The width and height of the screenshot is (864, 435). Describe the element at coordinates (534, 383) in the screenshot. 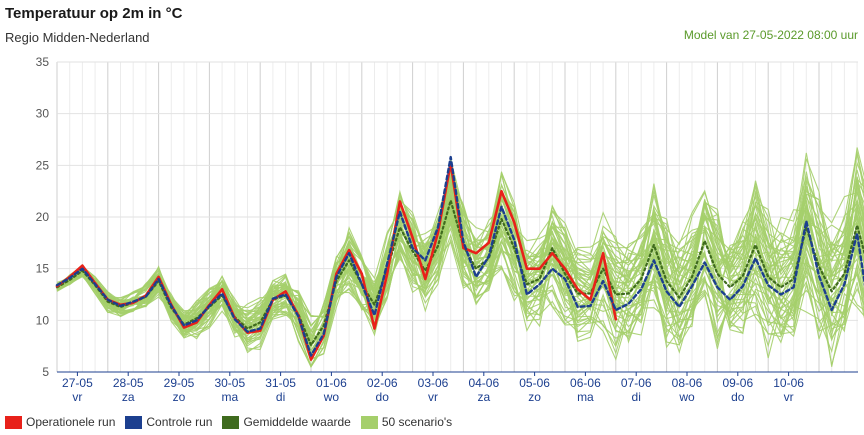

I see `x-tick-date-label: 05-06` at that location.